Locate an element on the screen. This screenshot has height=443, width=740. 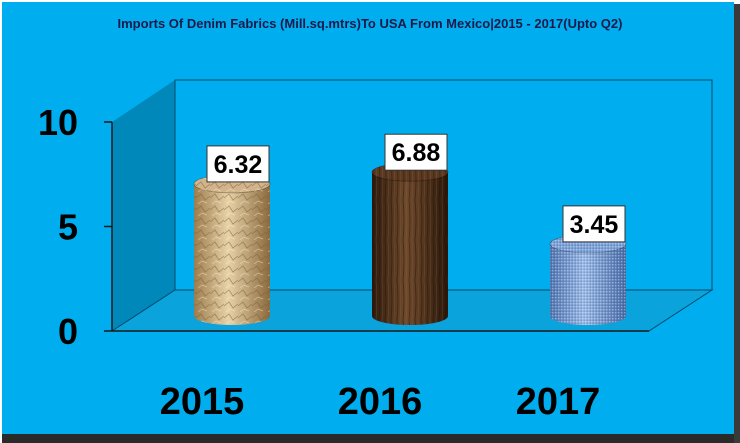
y-axis-ticks: 0 5 10 is located at coordinates (75, 227).